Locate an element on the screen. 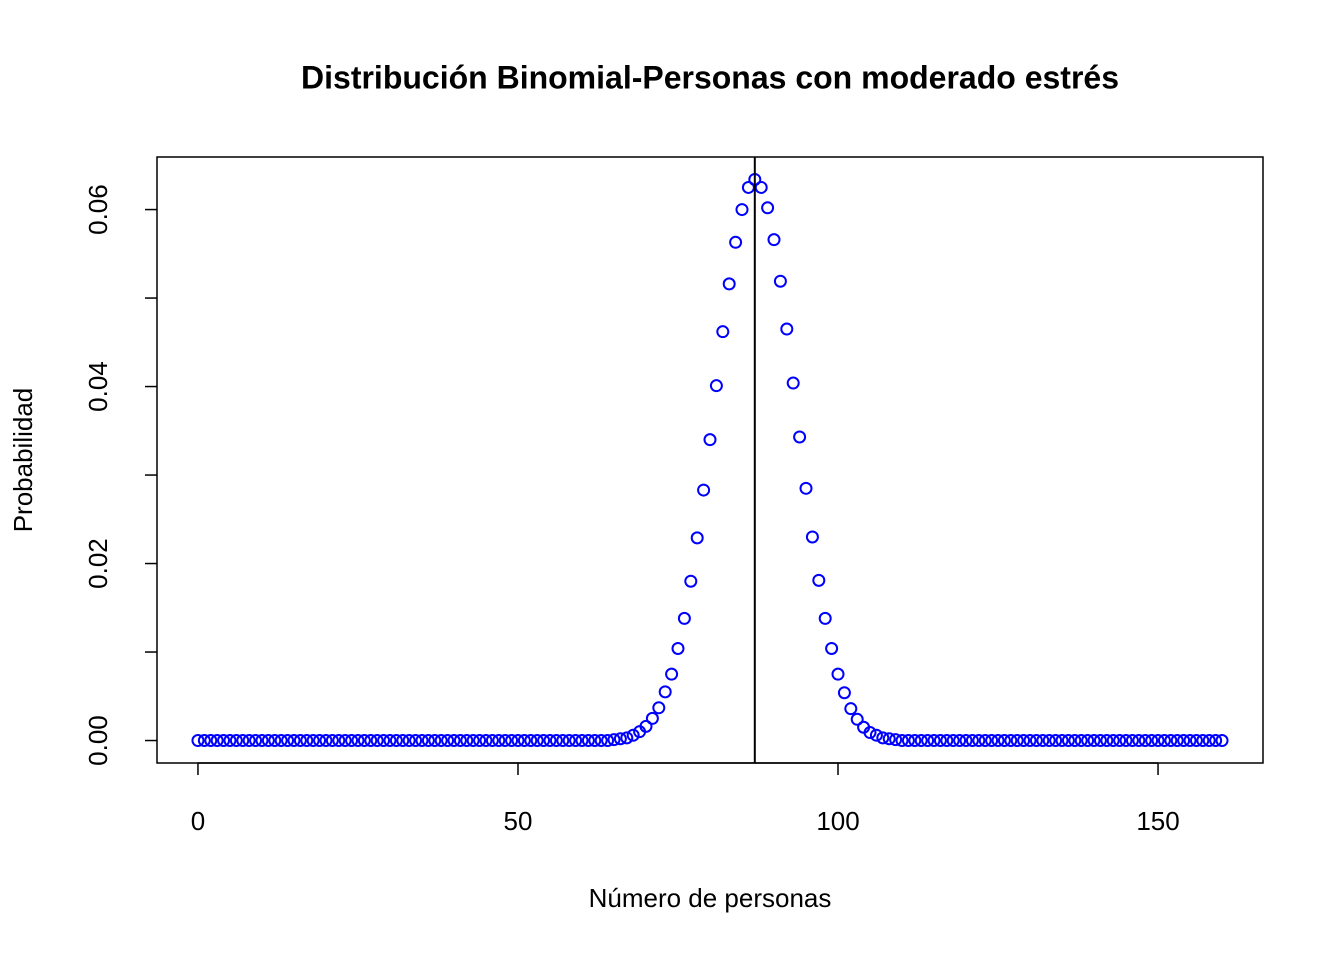 This screenshot has width=1344, height=960. y-axis-label: Probabilidad is located at coordinates (23, 460).